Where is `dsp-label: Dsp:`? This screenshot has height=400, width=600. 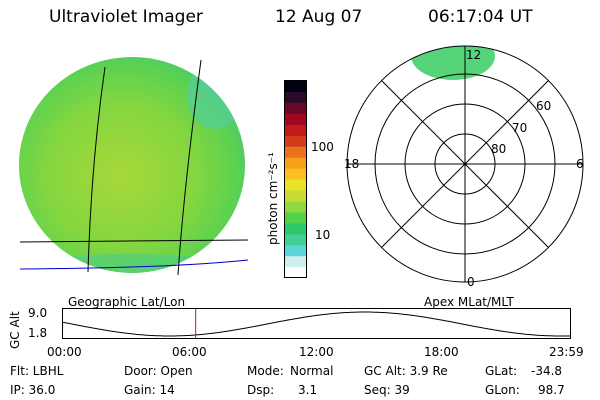
dsp-label: Dsp: is located at coordinates (261, 390).